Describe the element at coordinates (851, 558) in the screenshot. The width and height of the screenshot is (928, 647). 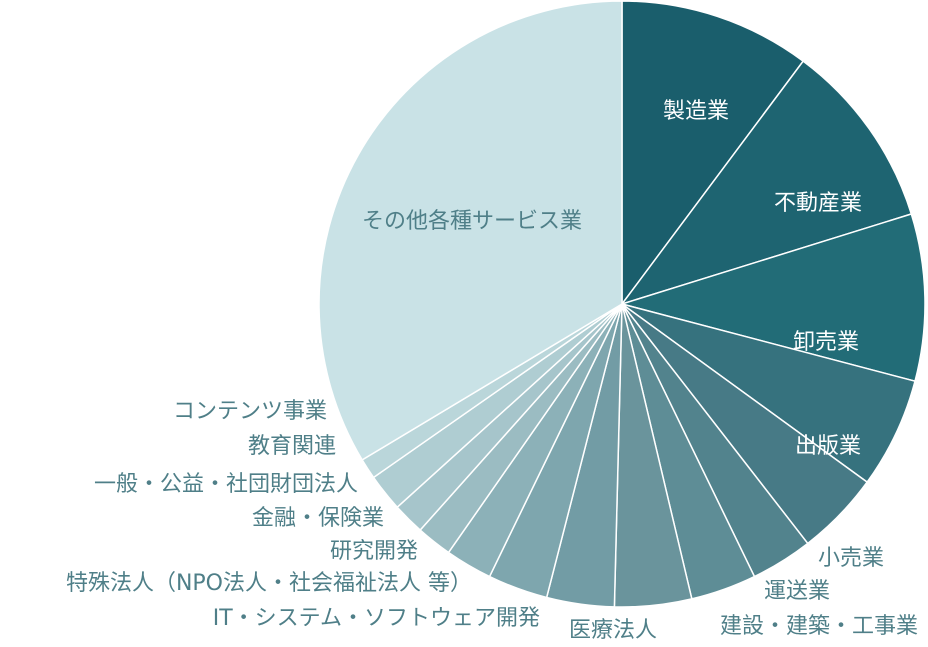
I see `slice-label-4: 小売業` at that location.